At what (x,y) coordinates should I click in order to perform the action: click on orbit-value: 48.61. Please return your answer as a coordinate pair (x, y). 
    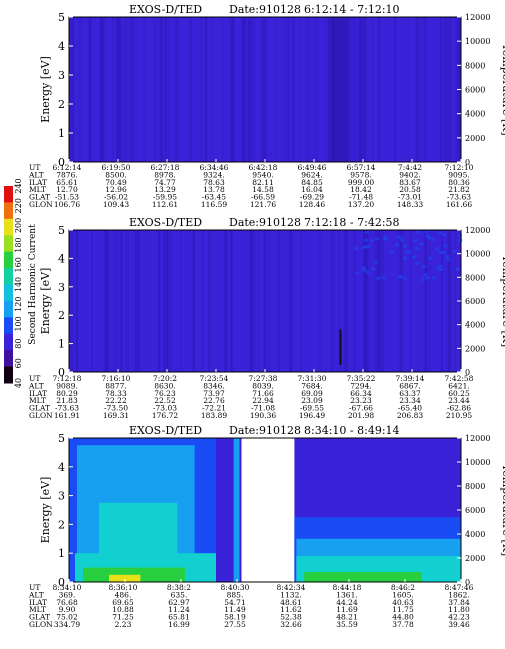
    Looking at the image, I should click on (290, 602).